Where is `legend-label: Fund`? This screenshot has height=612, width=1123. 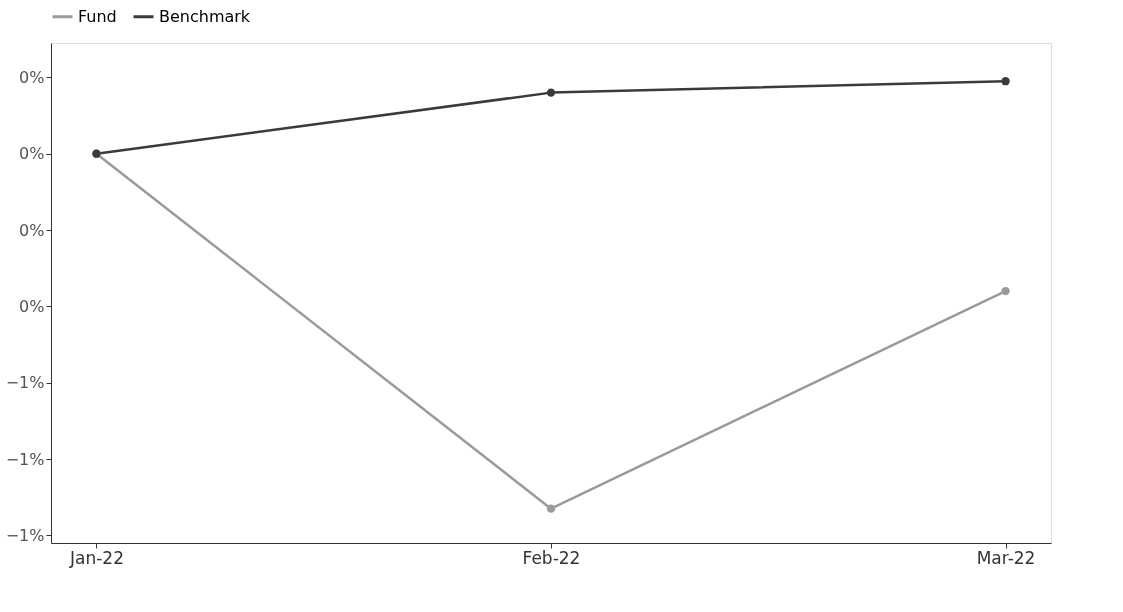
legend-label: Fund is located at coordinates (97, 16).